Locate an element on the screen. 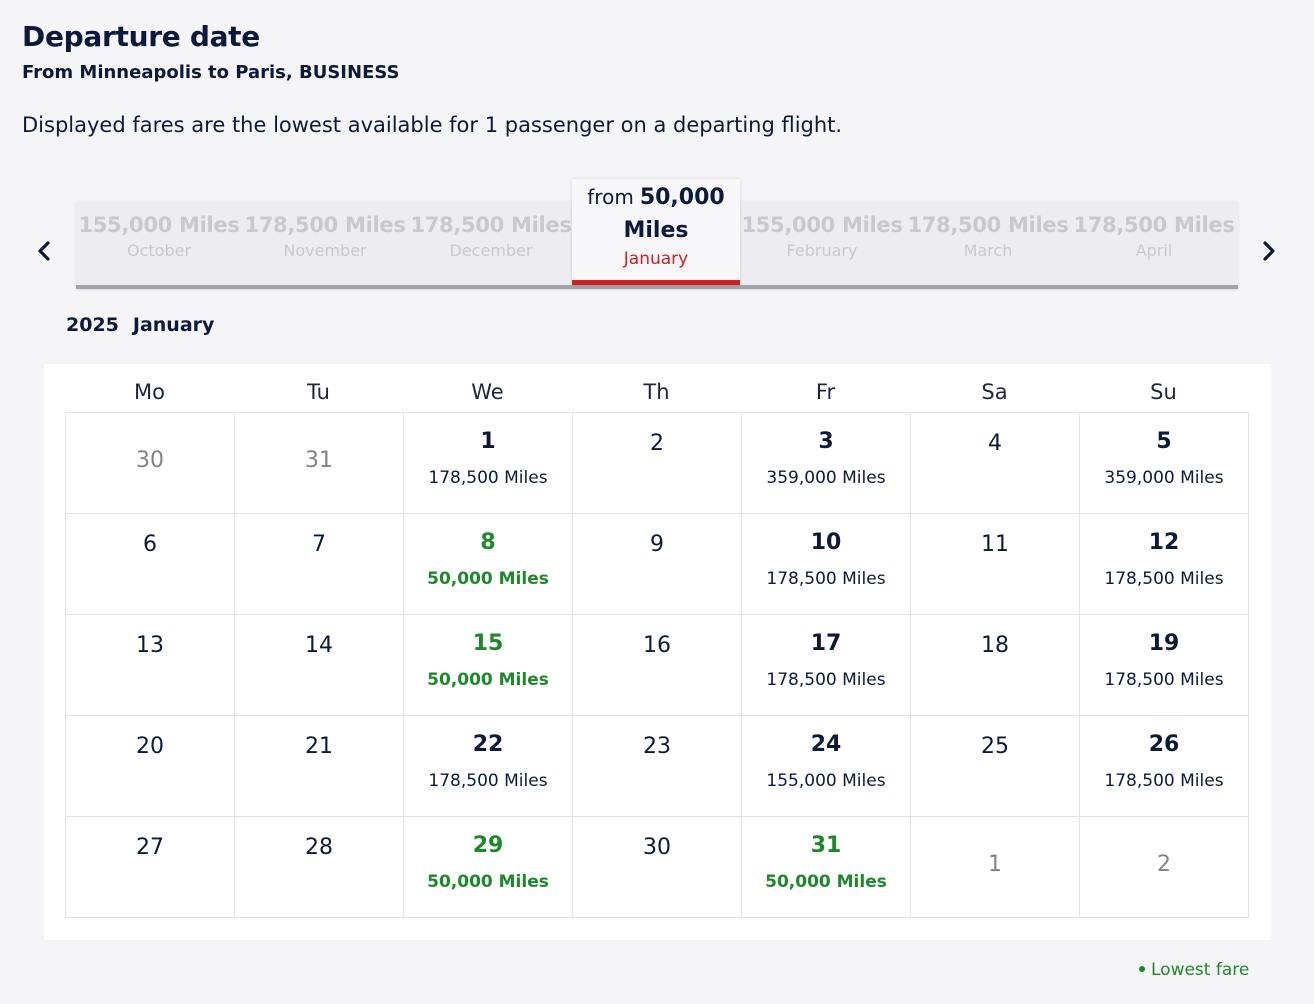 Image resolution: width=1314 pixels, height=1004 pixels. weekday-label: Th is located at coordinates (656, 392).